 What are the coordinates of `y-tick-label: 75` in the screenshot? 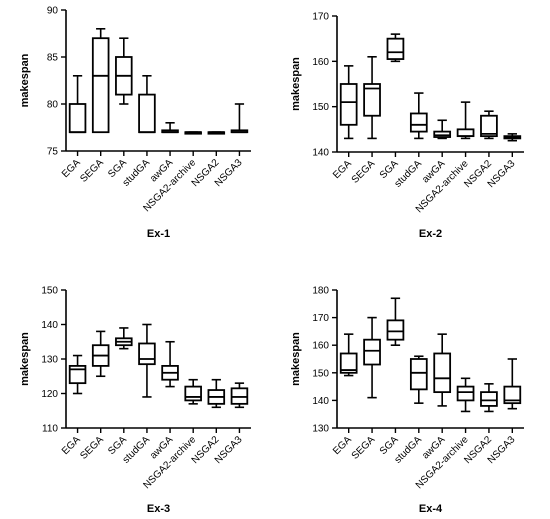 It's located at (53, 152).